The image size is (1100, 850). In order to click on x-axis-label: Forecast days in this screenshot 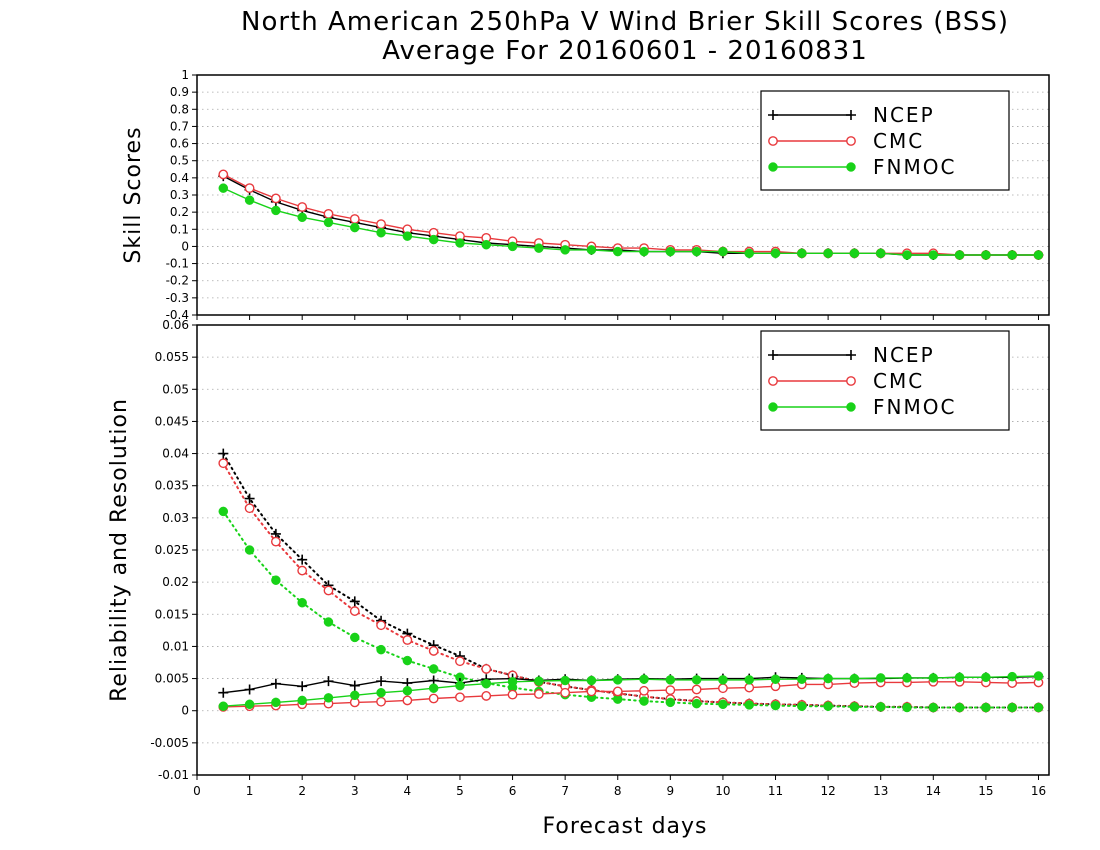, I will do `click(624, 826)`.